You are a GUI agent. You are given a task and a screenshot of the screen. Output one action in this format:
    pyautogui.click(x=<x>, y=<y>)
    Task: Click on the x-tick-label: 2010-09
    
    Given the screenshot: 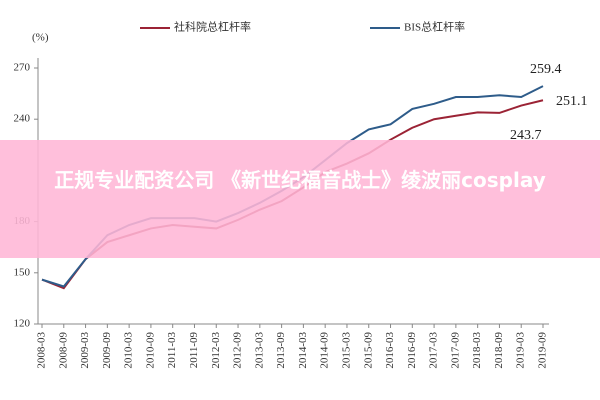 What is the action you would take?
    pyautogui.click(x=150, y=350)
    